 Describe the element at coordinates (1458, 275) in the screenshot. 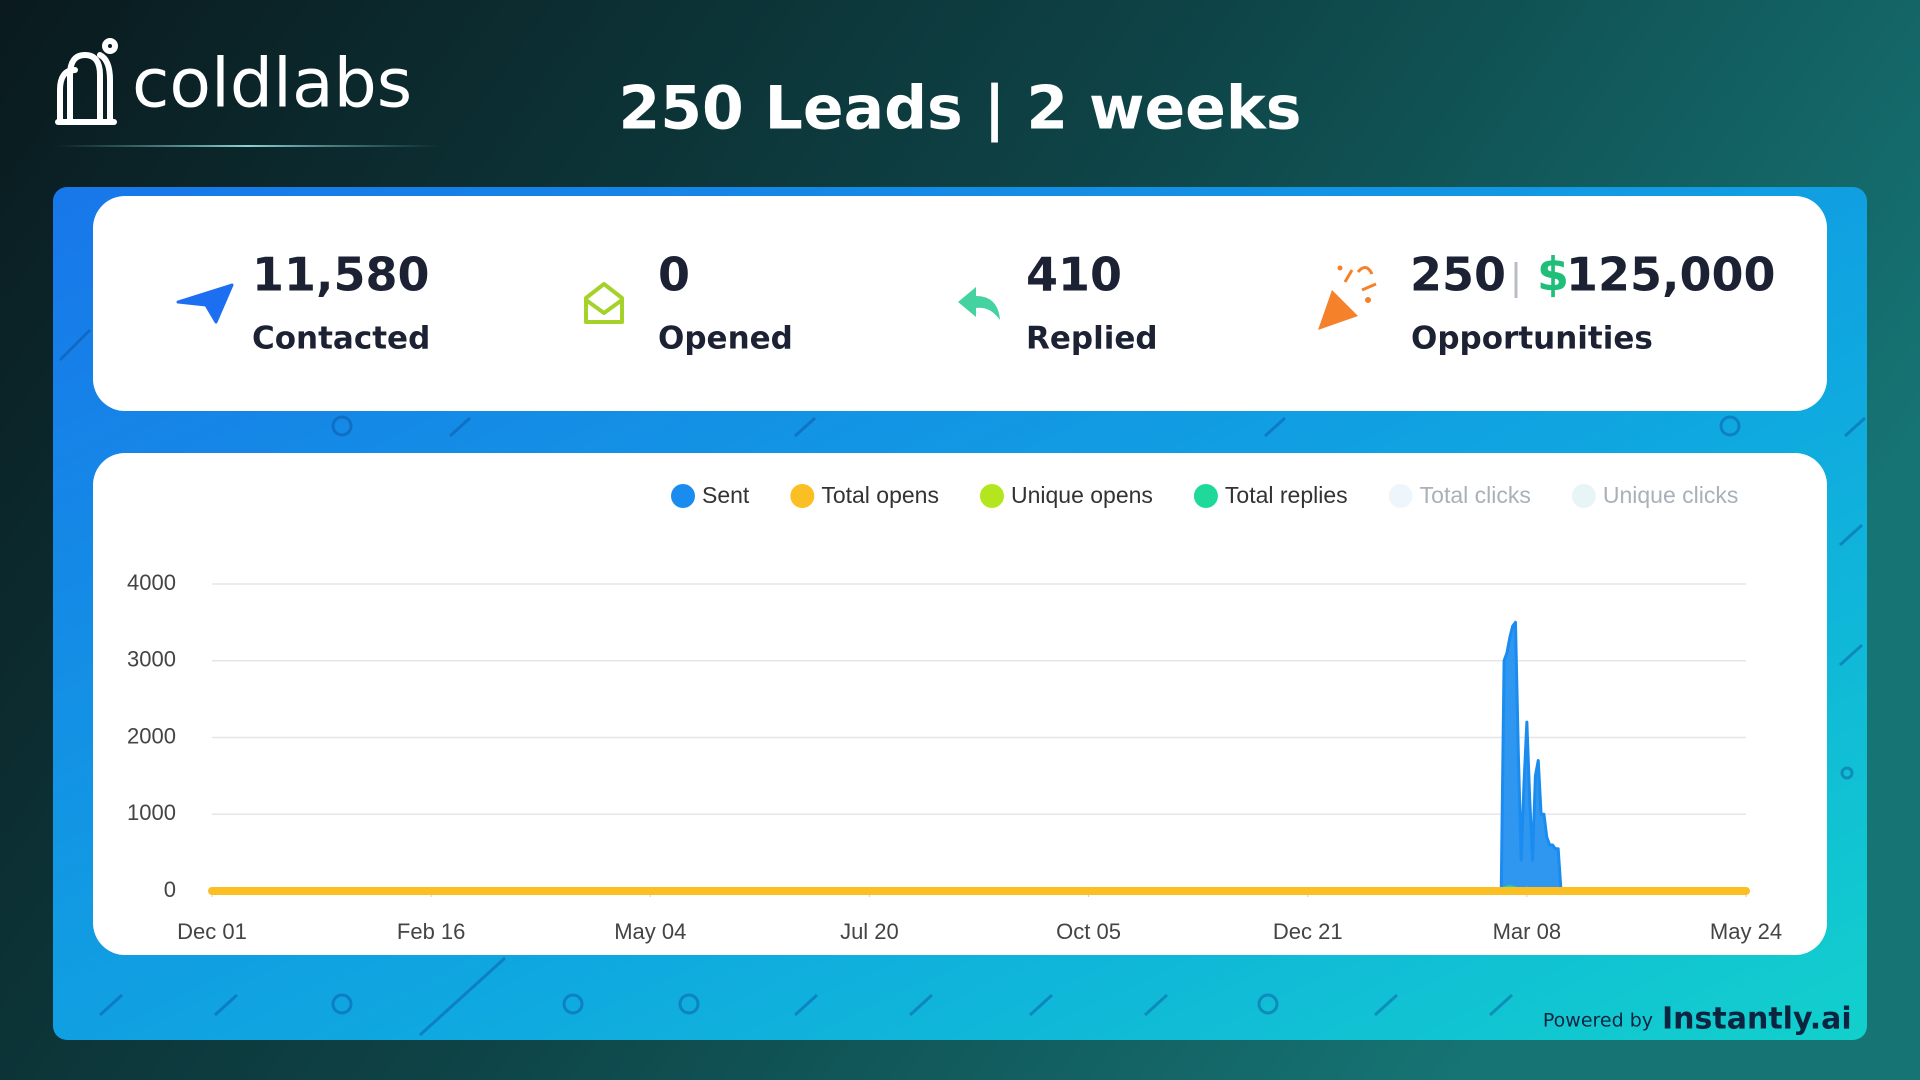

I see `stat-value: 250` at that location.